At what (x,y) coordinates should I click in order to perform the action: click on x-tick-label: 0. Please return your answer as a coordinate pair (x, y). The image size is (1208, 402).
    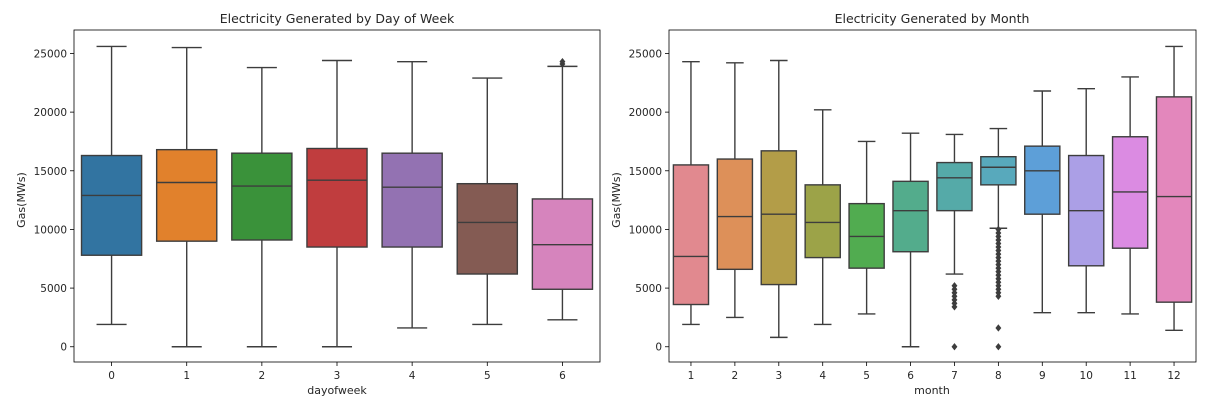
    Looking at the image, I should click on (111, 376).